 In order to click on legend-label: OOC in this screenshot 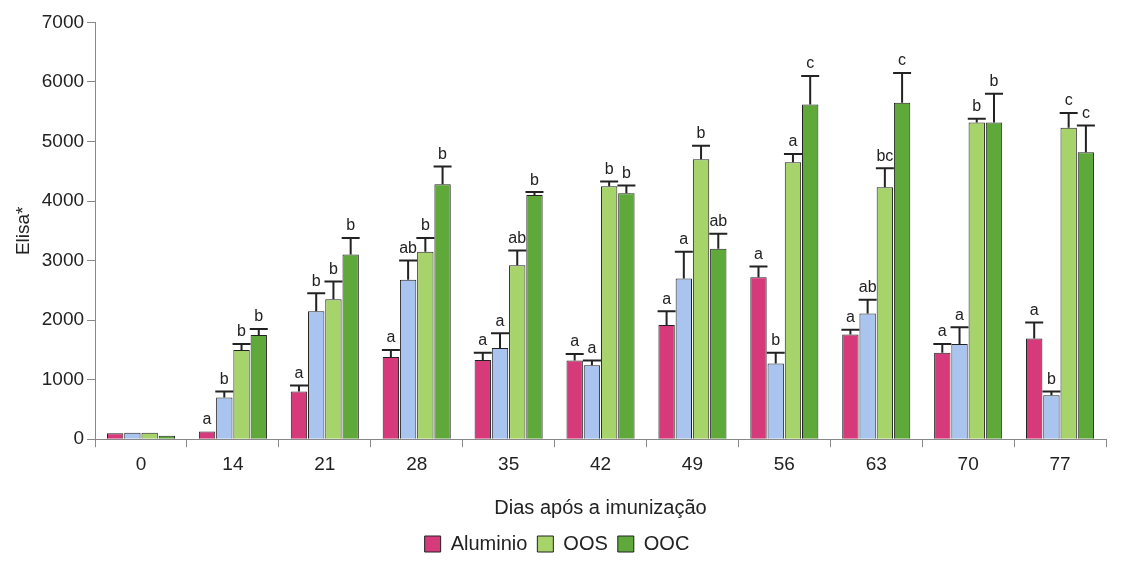, I will do `click(666, 542)`.